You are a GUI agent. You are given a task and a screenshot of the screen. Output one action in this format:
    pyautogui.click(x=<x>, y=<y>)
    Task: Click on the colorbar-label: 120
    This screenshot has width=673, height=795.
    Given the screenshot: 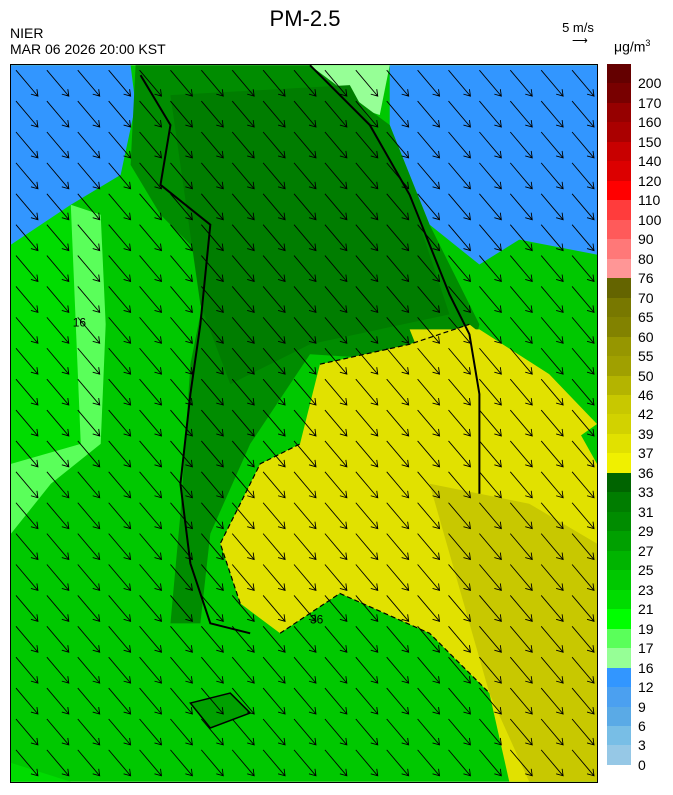 What is the action you would take?
    pyautogui.click(x=650, y=180)
    